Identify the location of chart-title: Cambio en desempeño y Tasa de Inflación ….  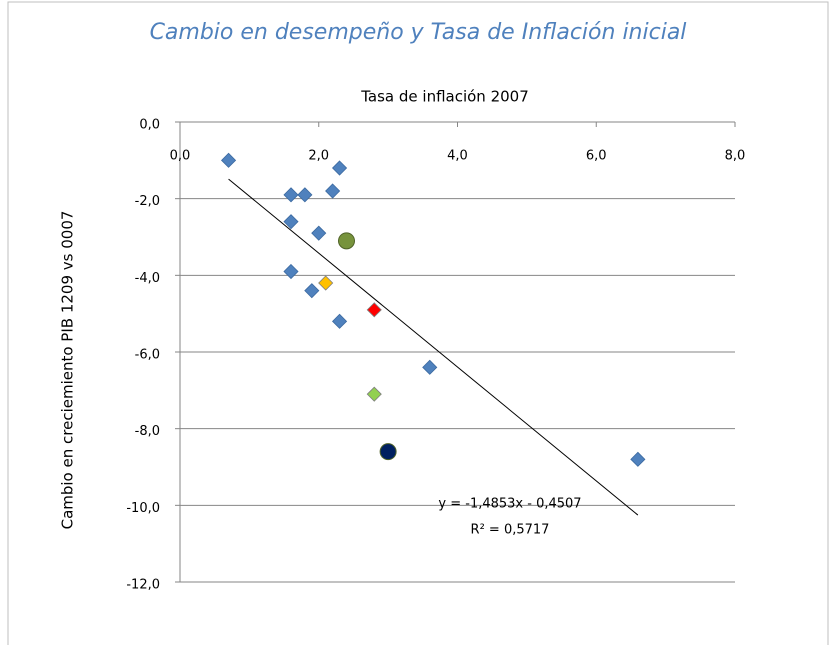
(418, 32).